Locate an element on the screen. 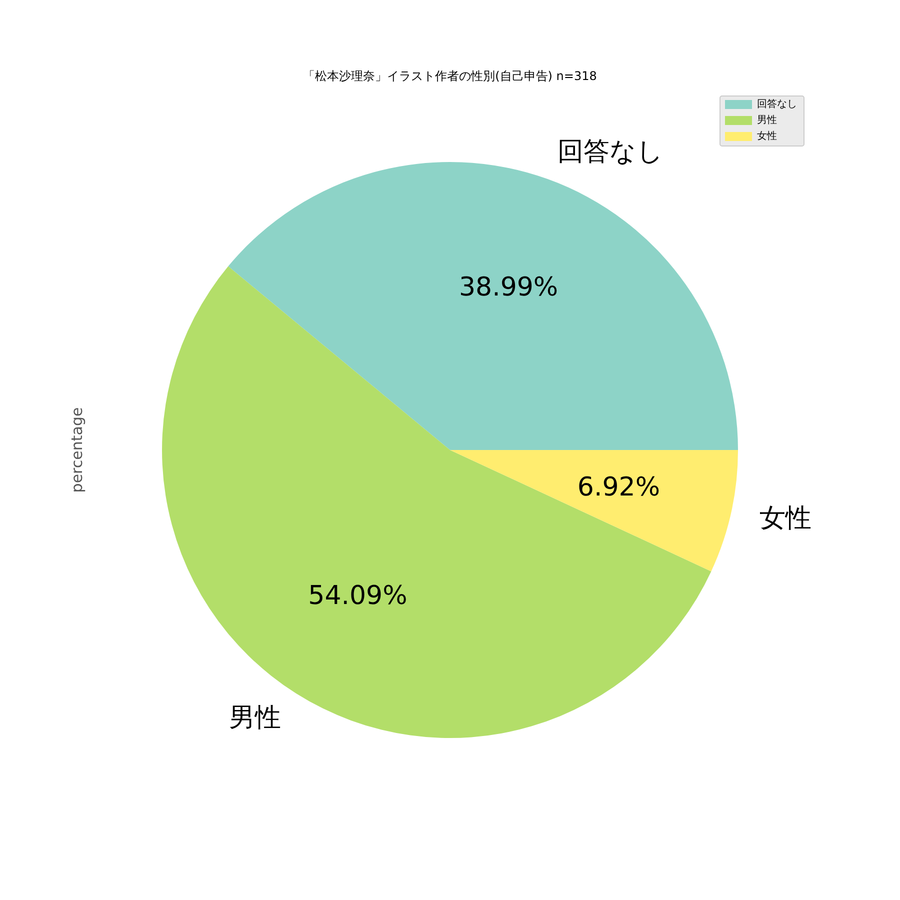 Image resolution: width=900 pixels, height=900 pixels. chart-title: 「松本沙理奈」イラスト作者の性別(自己申告) n=318 is located at coordinates (450, 76).